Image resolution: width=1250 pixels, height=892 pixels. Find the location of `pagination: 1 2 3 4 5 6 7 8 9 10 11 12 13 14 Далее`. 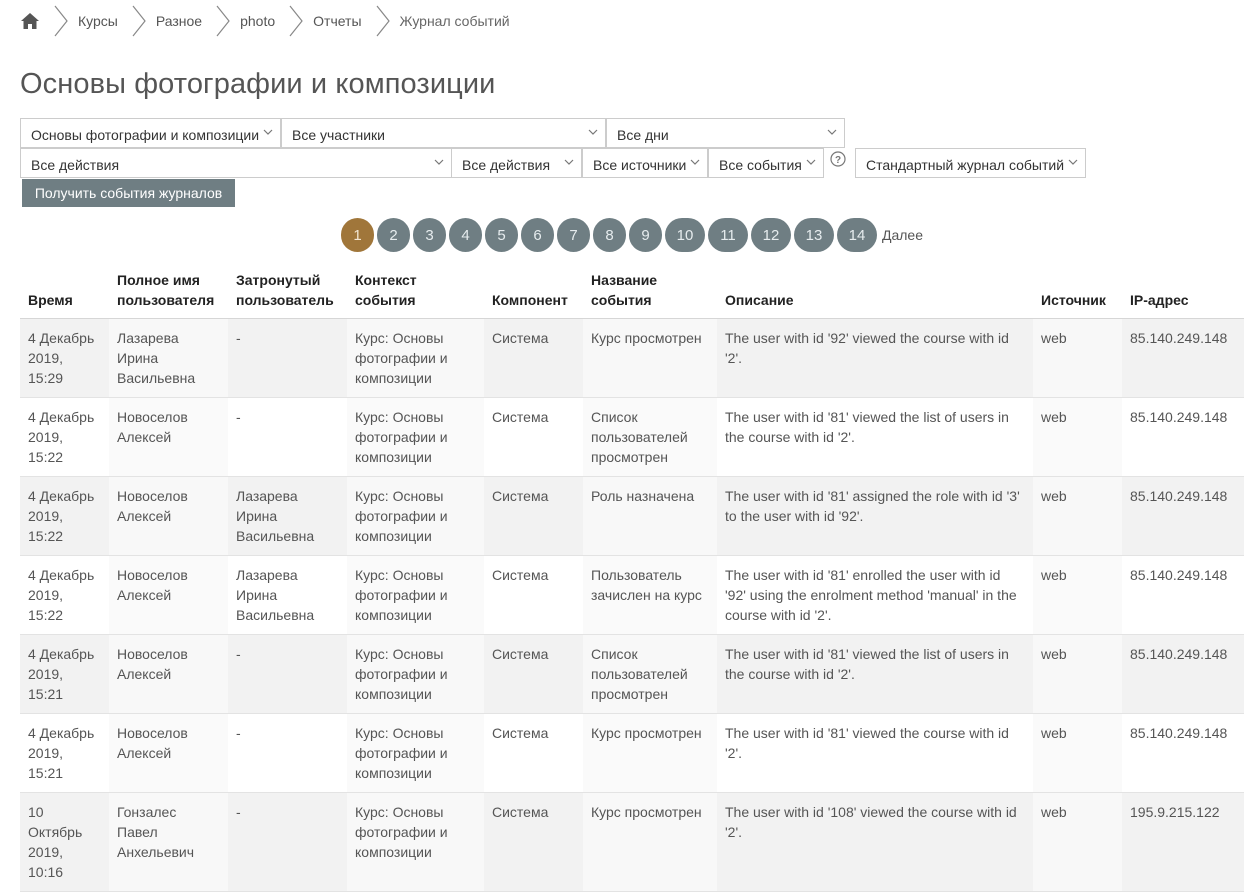

pagination: 1 2 3 4 5 6 7 8 9 10 11 12 13 14 Далее is located at coordinates (632, 235).